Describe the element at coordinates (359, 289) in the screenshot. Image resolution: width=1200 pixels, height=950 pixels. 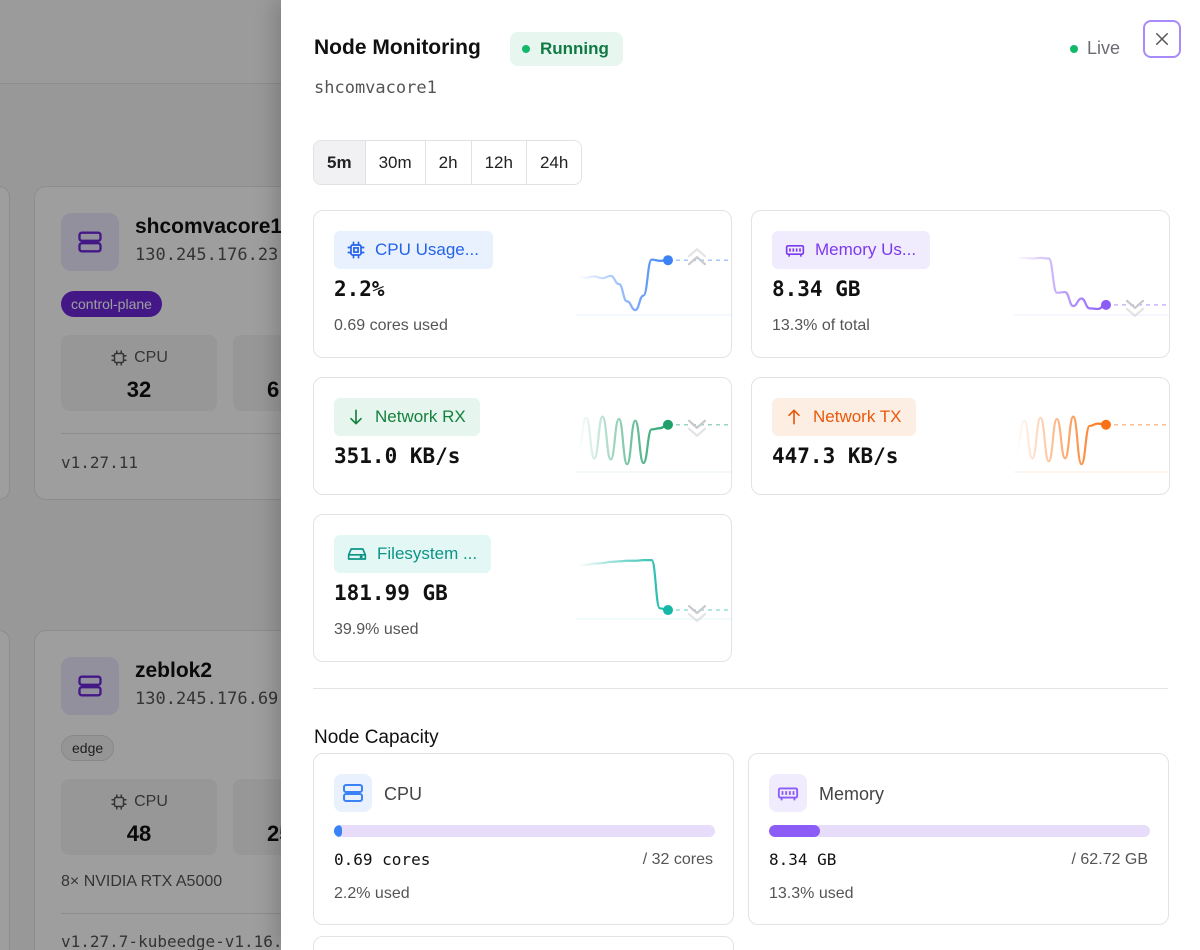
I see `metric-value: 2.2%` at that location.